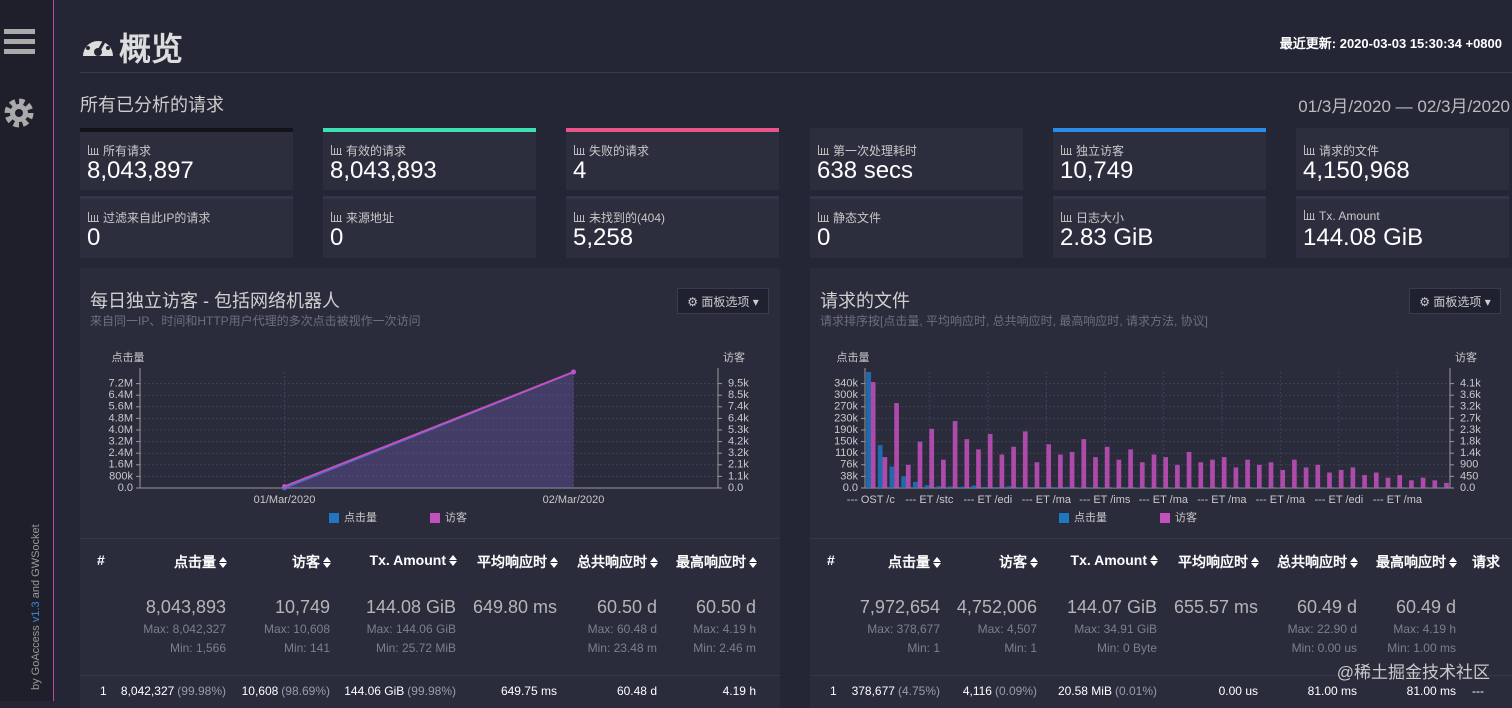 This screenshot has width=1512, height=708. I want to click on credit-text: and GWSocket, so click(36, 561).